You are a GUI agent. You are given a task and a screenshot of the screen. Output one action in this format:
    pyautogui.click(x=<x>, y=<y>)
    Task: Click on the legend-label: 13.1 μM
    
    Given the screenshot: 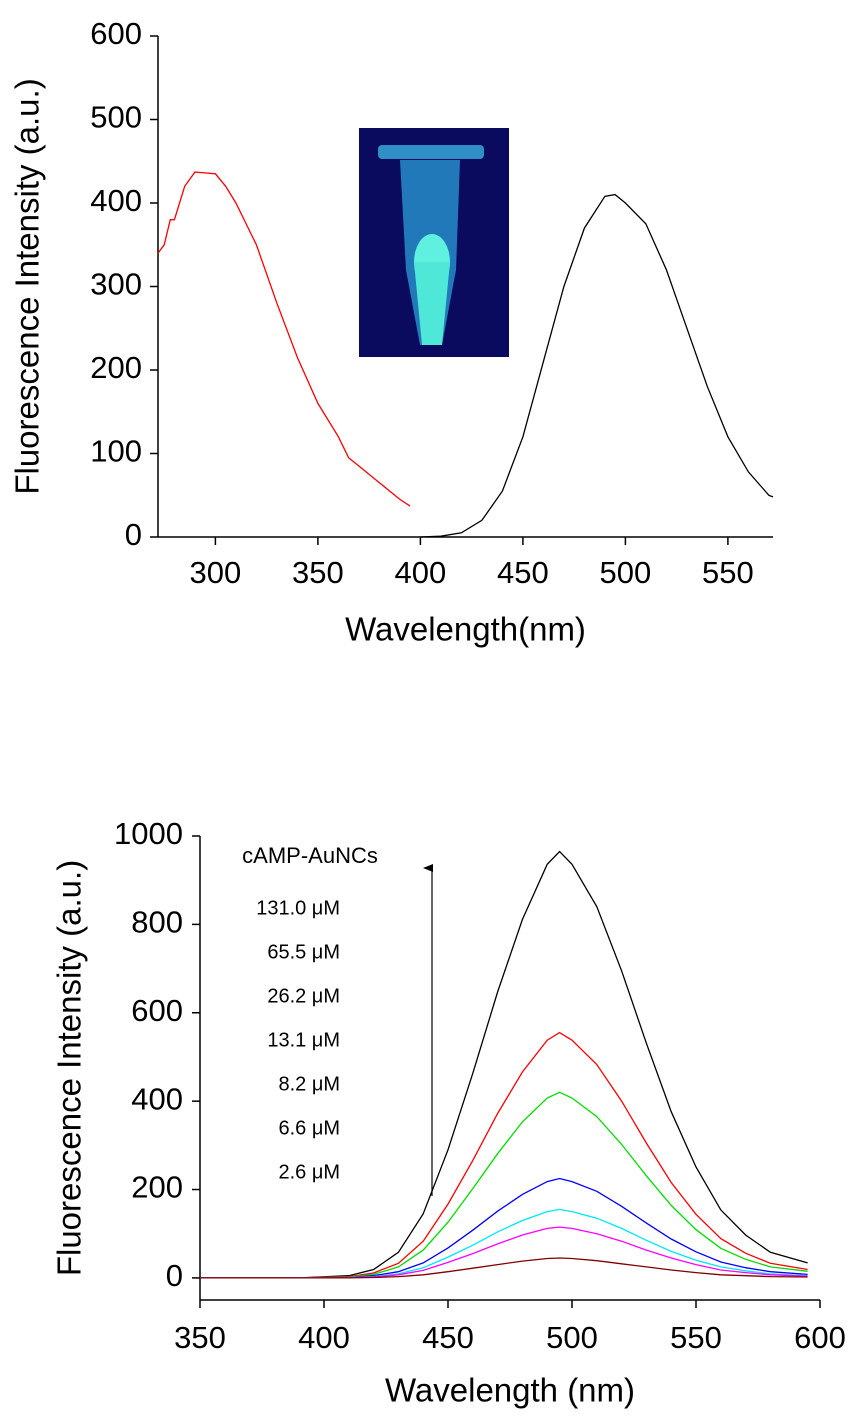 What is the action you would take?
    pyautogui.click(x=303, y=1040)
    